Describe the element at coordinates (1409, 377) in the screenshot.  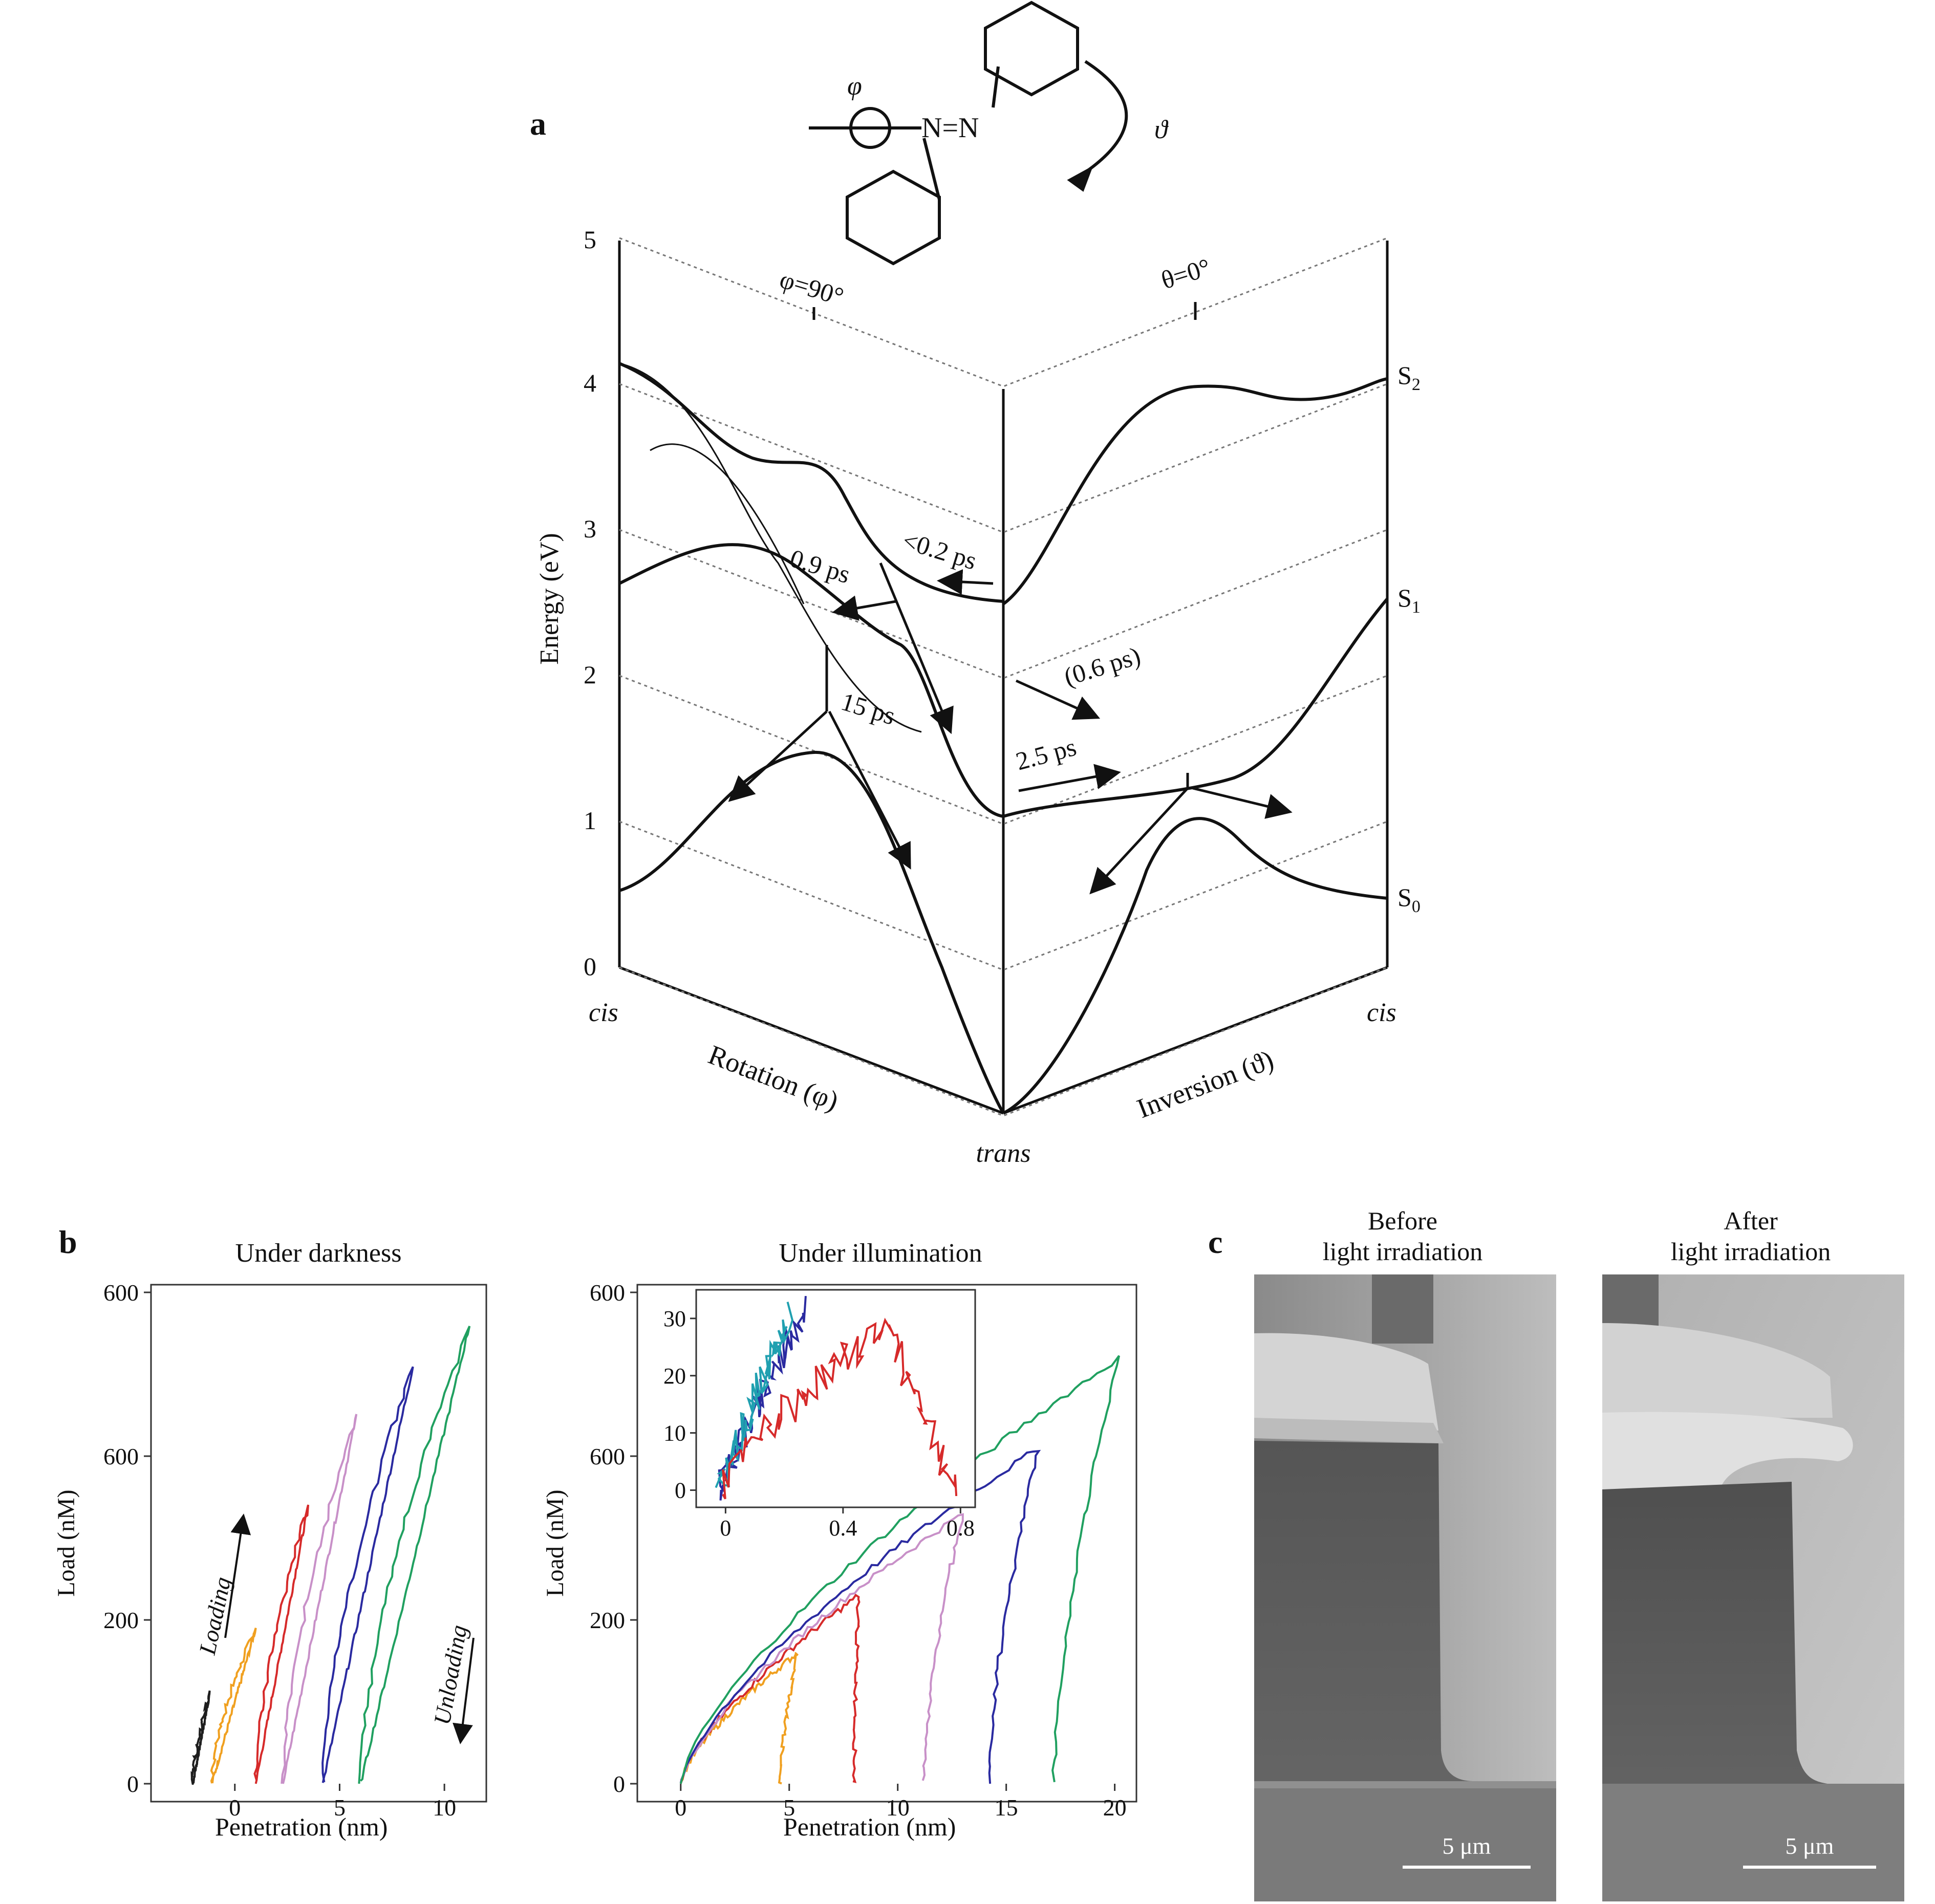
I see `state-label-s2: S2` at that location.